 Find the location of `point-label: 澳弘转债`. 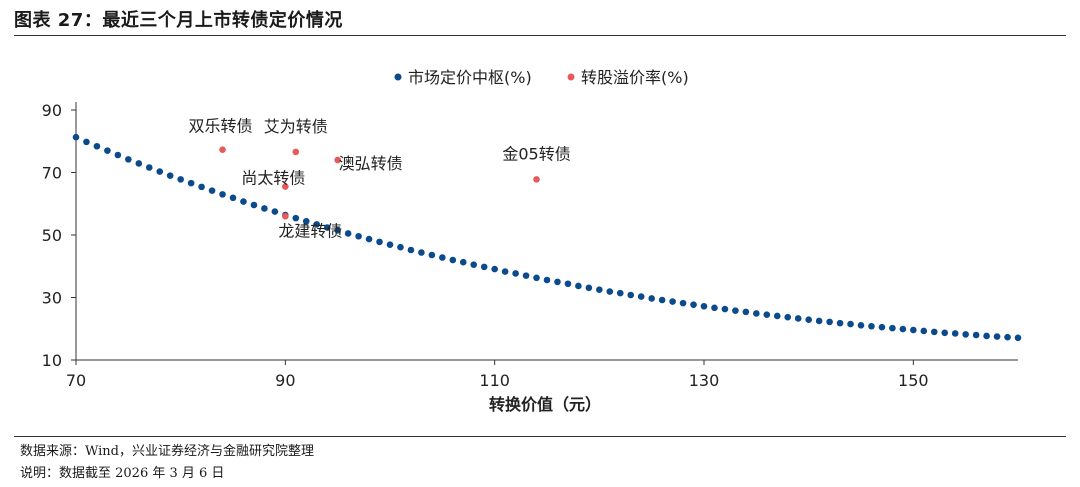

point-label: 澳弘转债 is located at coordinates (371, 163).